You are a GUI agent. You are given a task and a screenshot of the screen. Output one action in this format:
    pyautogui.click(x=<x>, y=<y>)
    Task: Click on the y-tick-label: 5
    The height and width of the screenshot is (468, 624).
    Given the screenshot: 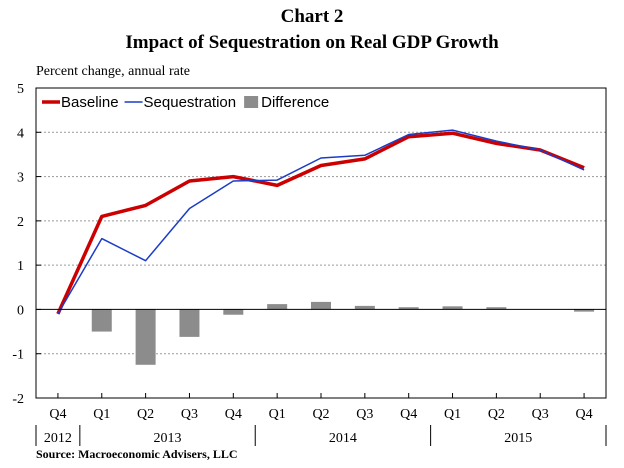 What is the action you would take?
    pyautogui.click(x=20, y=89)
    